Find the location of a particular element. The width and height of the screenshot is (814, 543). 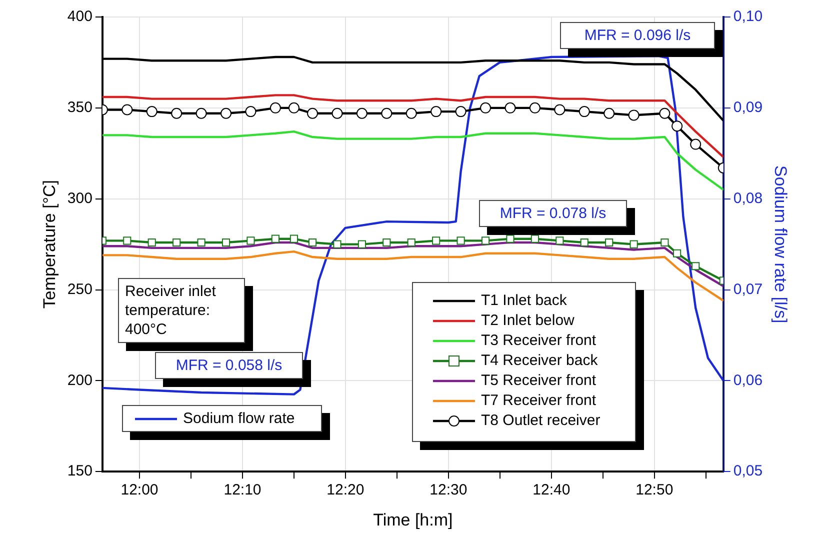

y2-tick-label: 0,08 is located at coordinates (748, 198).